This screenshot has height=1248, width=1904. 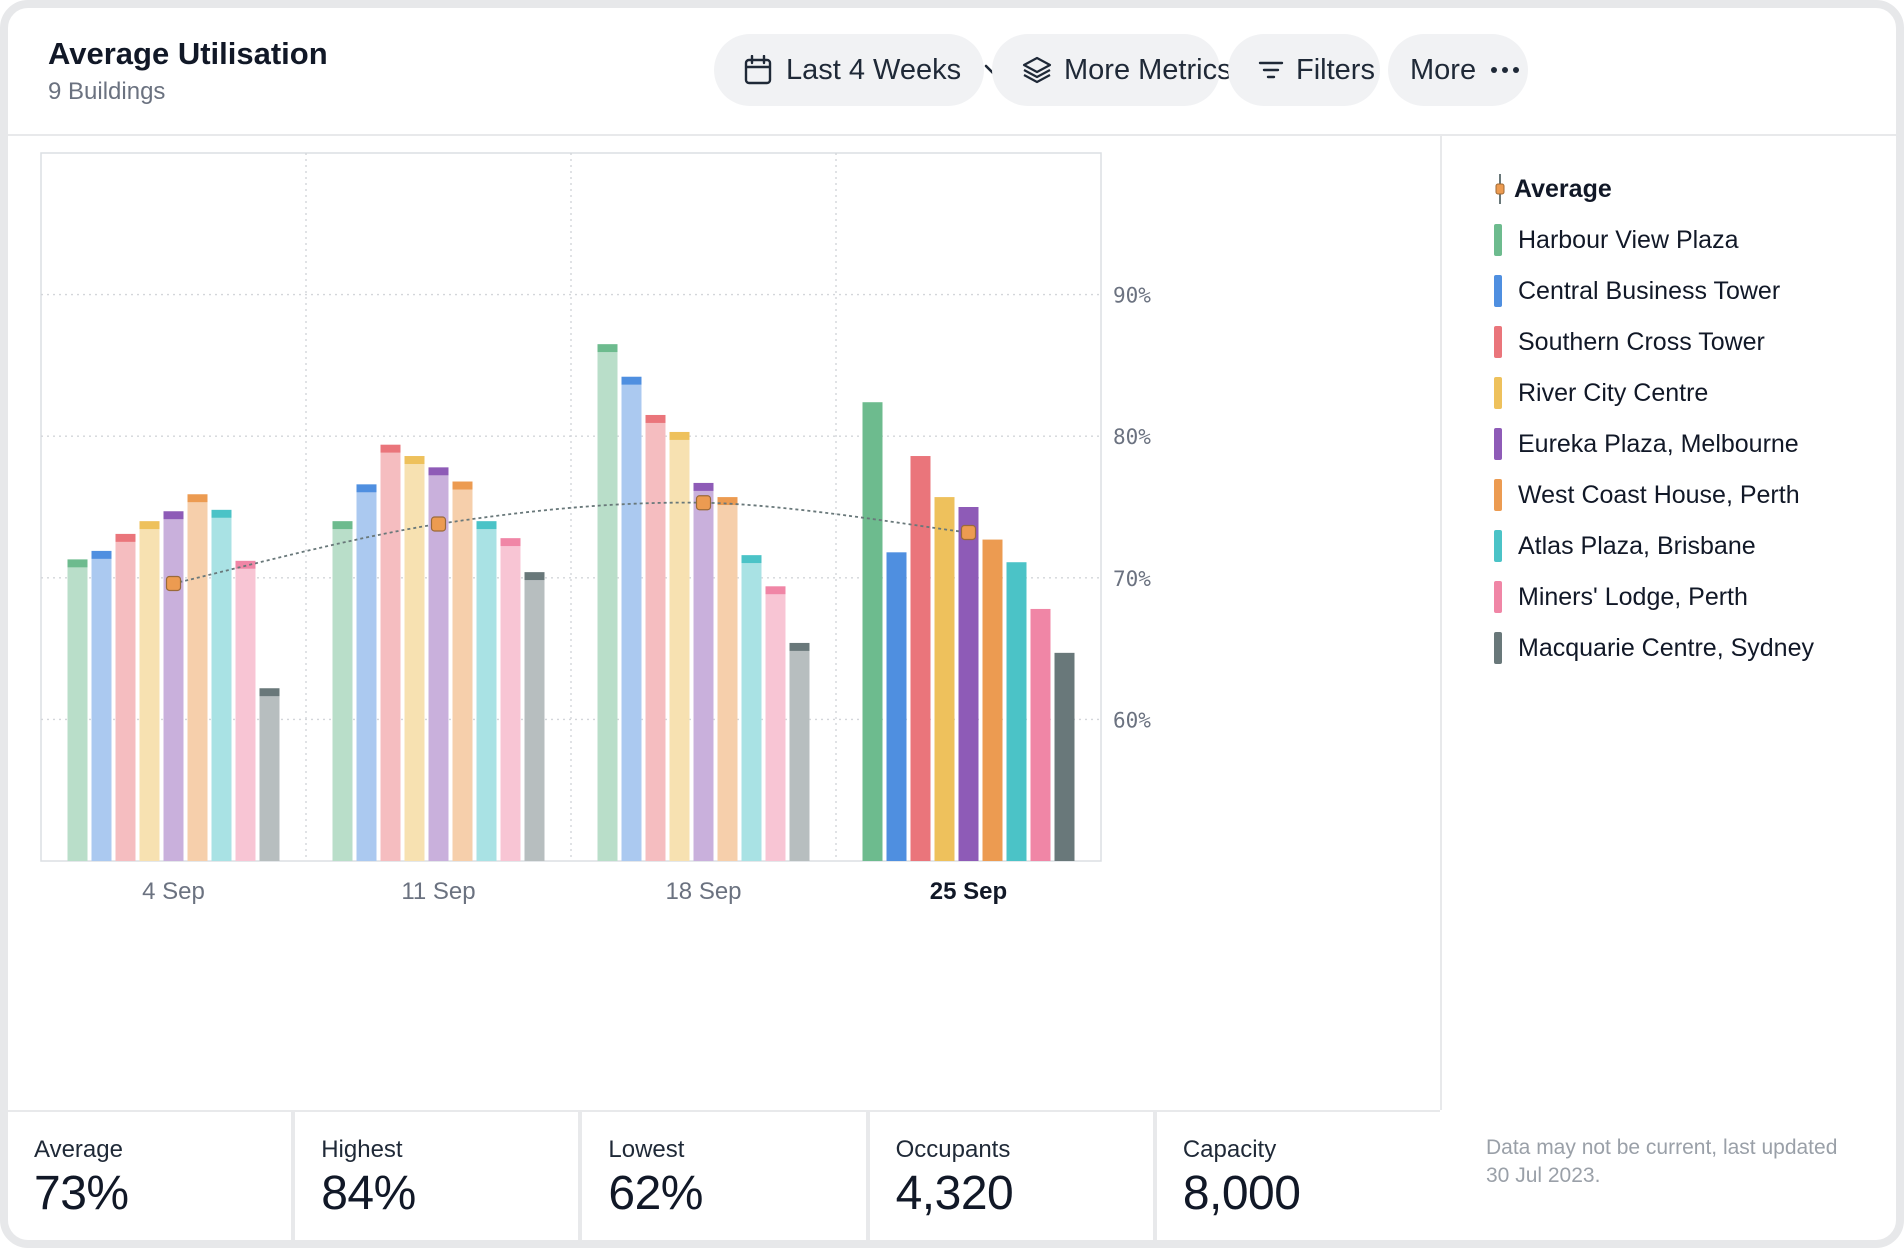 I want to click on more-dots-icon, so click(x=1505, y=70).